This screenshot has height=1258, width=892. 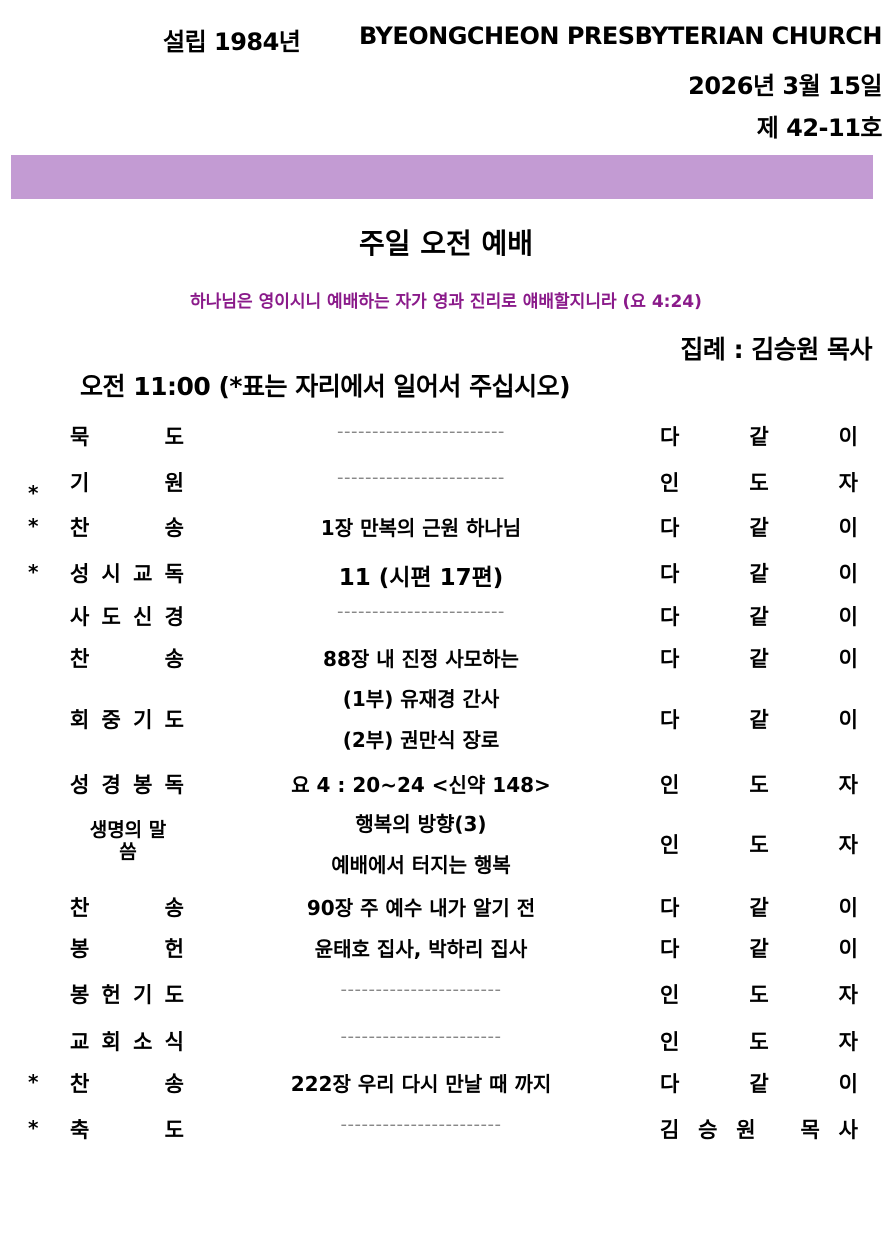 What do you see at coordinates (446, 243) in the screenshot?
I see `service-title: 주일 오전 예배` at bounding box center [446, 243].